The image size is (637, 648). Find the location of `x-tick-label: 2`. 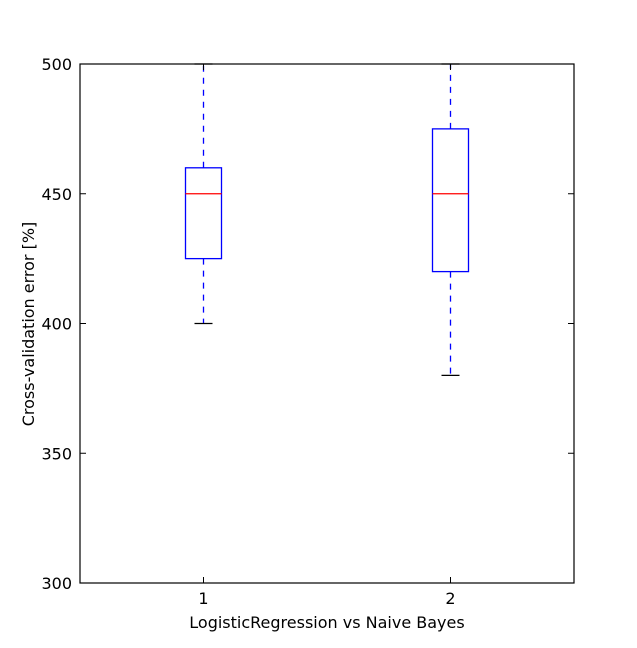

x-tick-label: 2 is located at coordinates (450, 598).